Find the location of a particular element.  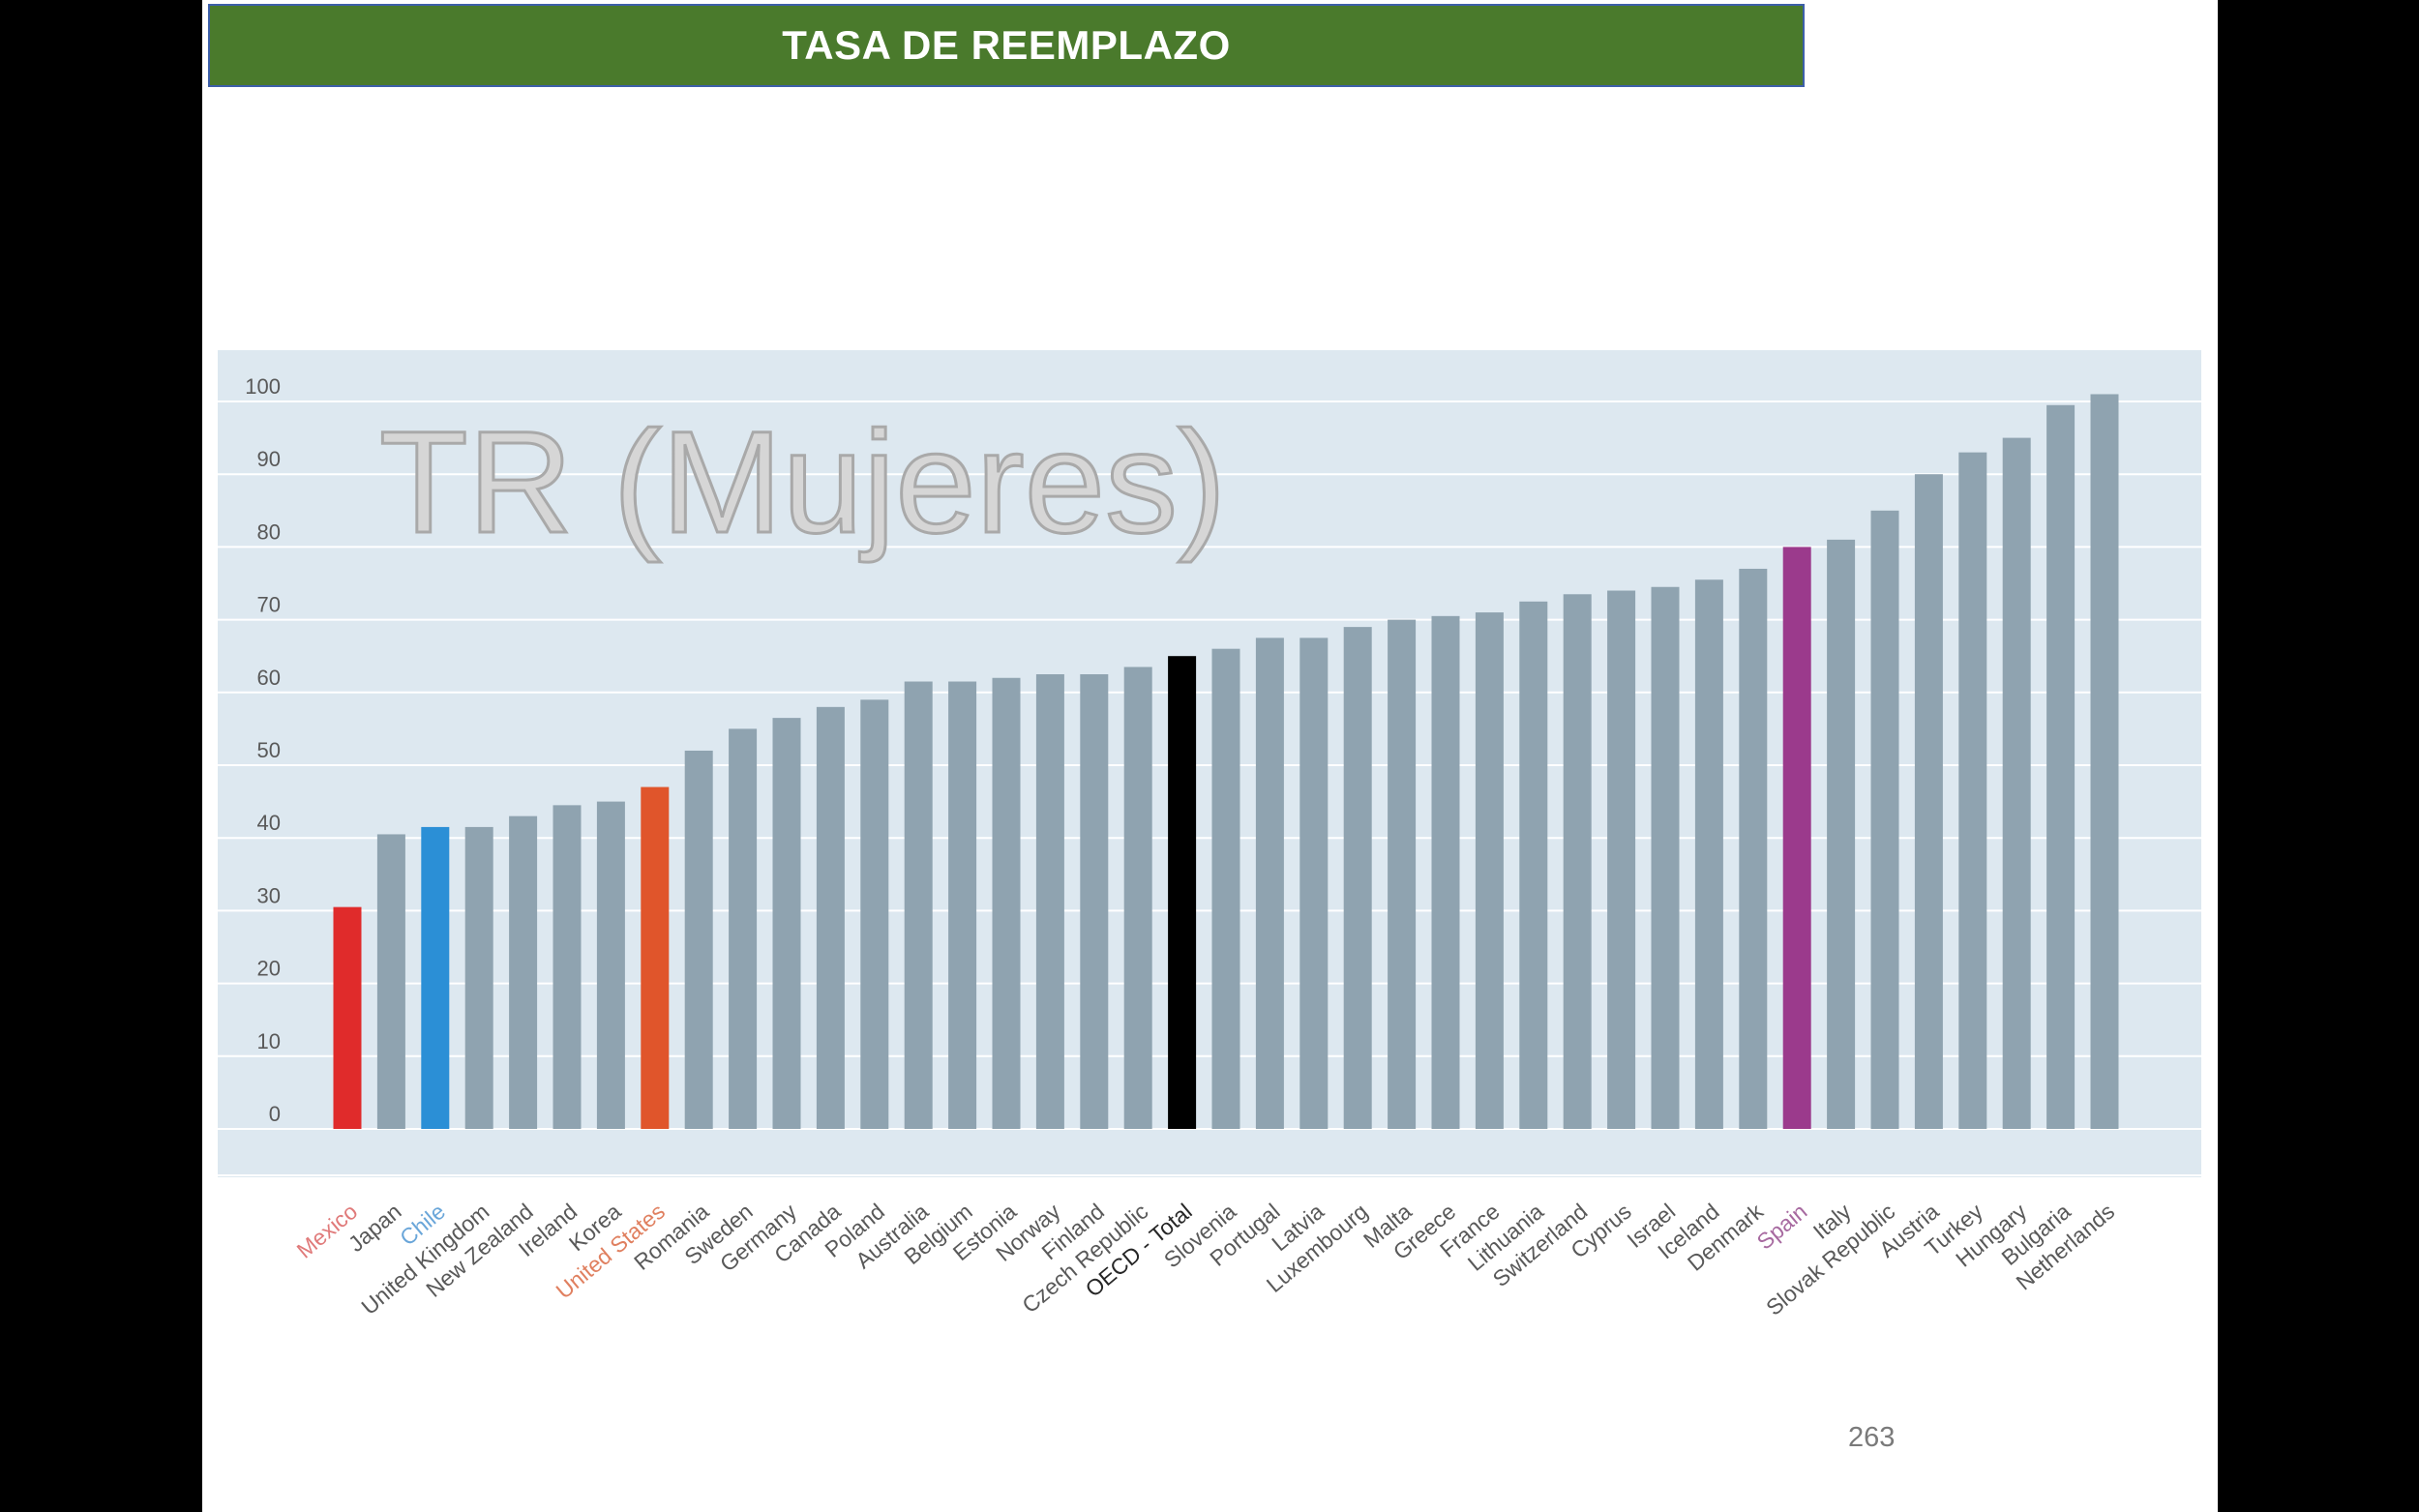

bar-canada is located at coordinates (831, 918).